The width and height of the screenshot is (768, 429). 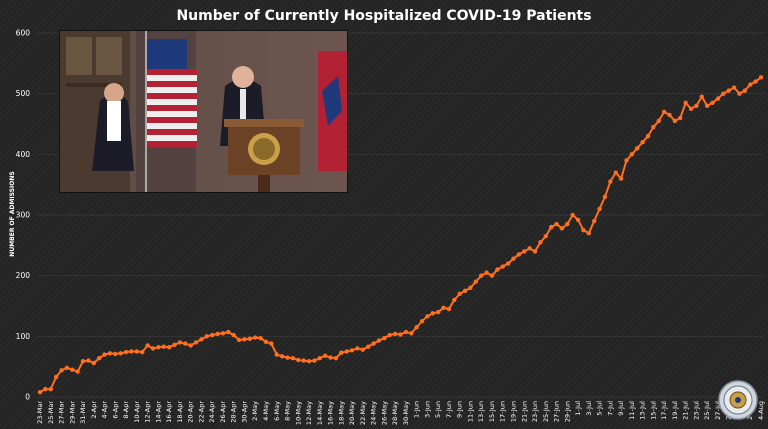 I want to click on x-tick-label: 24-May, so click(x=374, y=413).